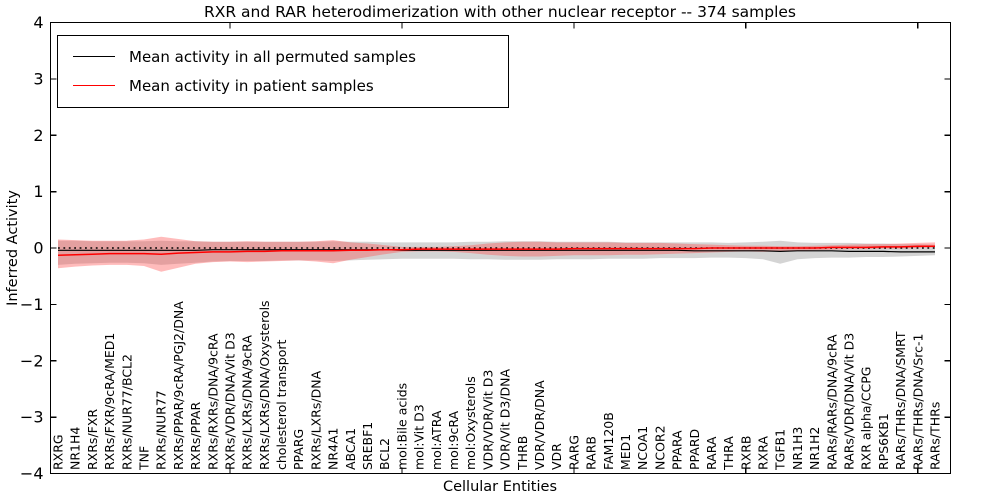 The image size is (1000, 500). I want to click on x-category-label: RXRs/VDR/DNA/Vit D3, so click(230, 401).